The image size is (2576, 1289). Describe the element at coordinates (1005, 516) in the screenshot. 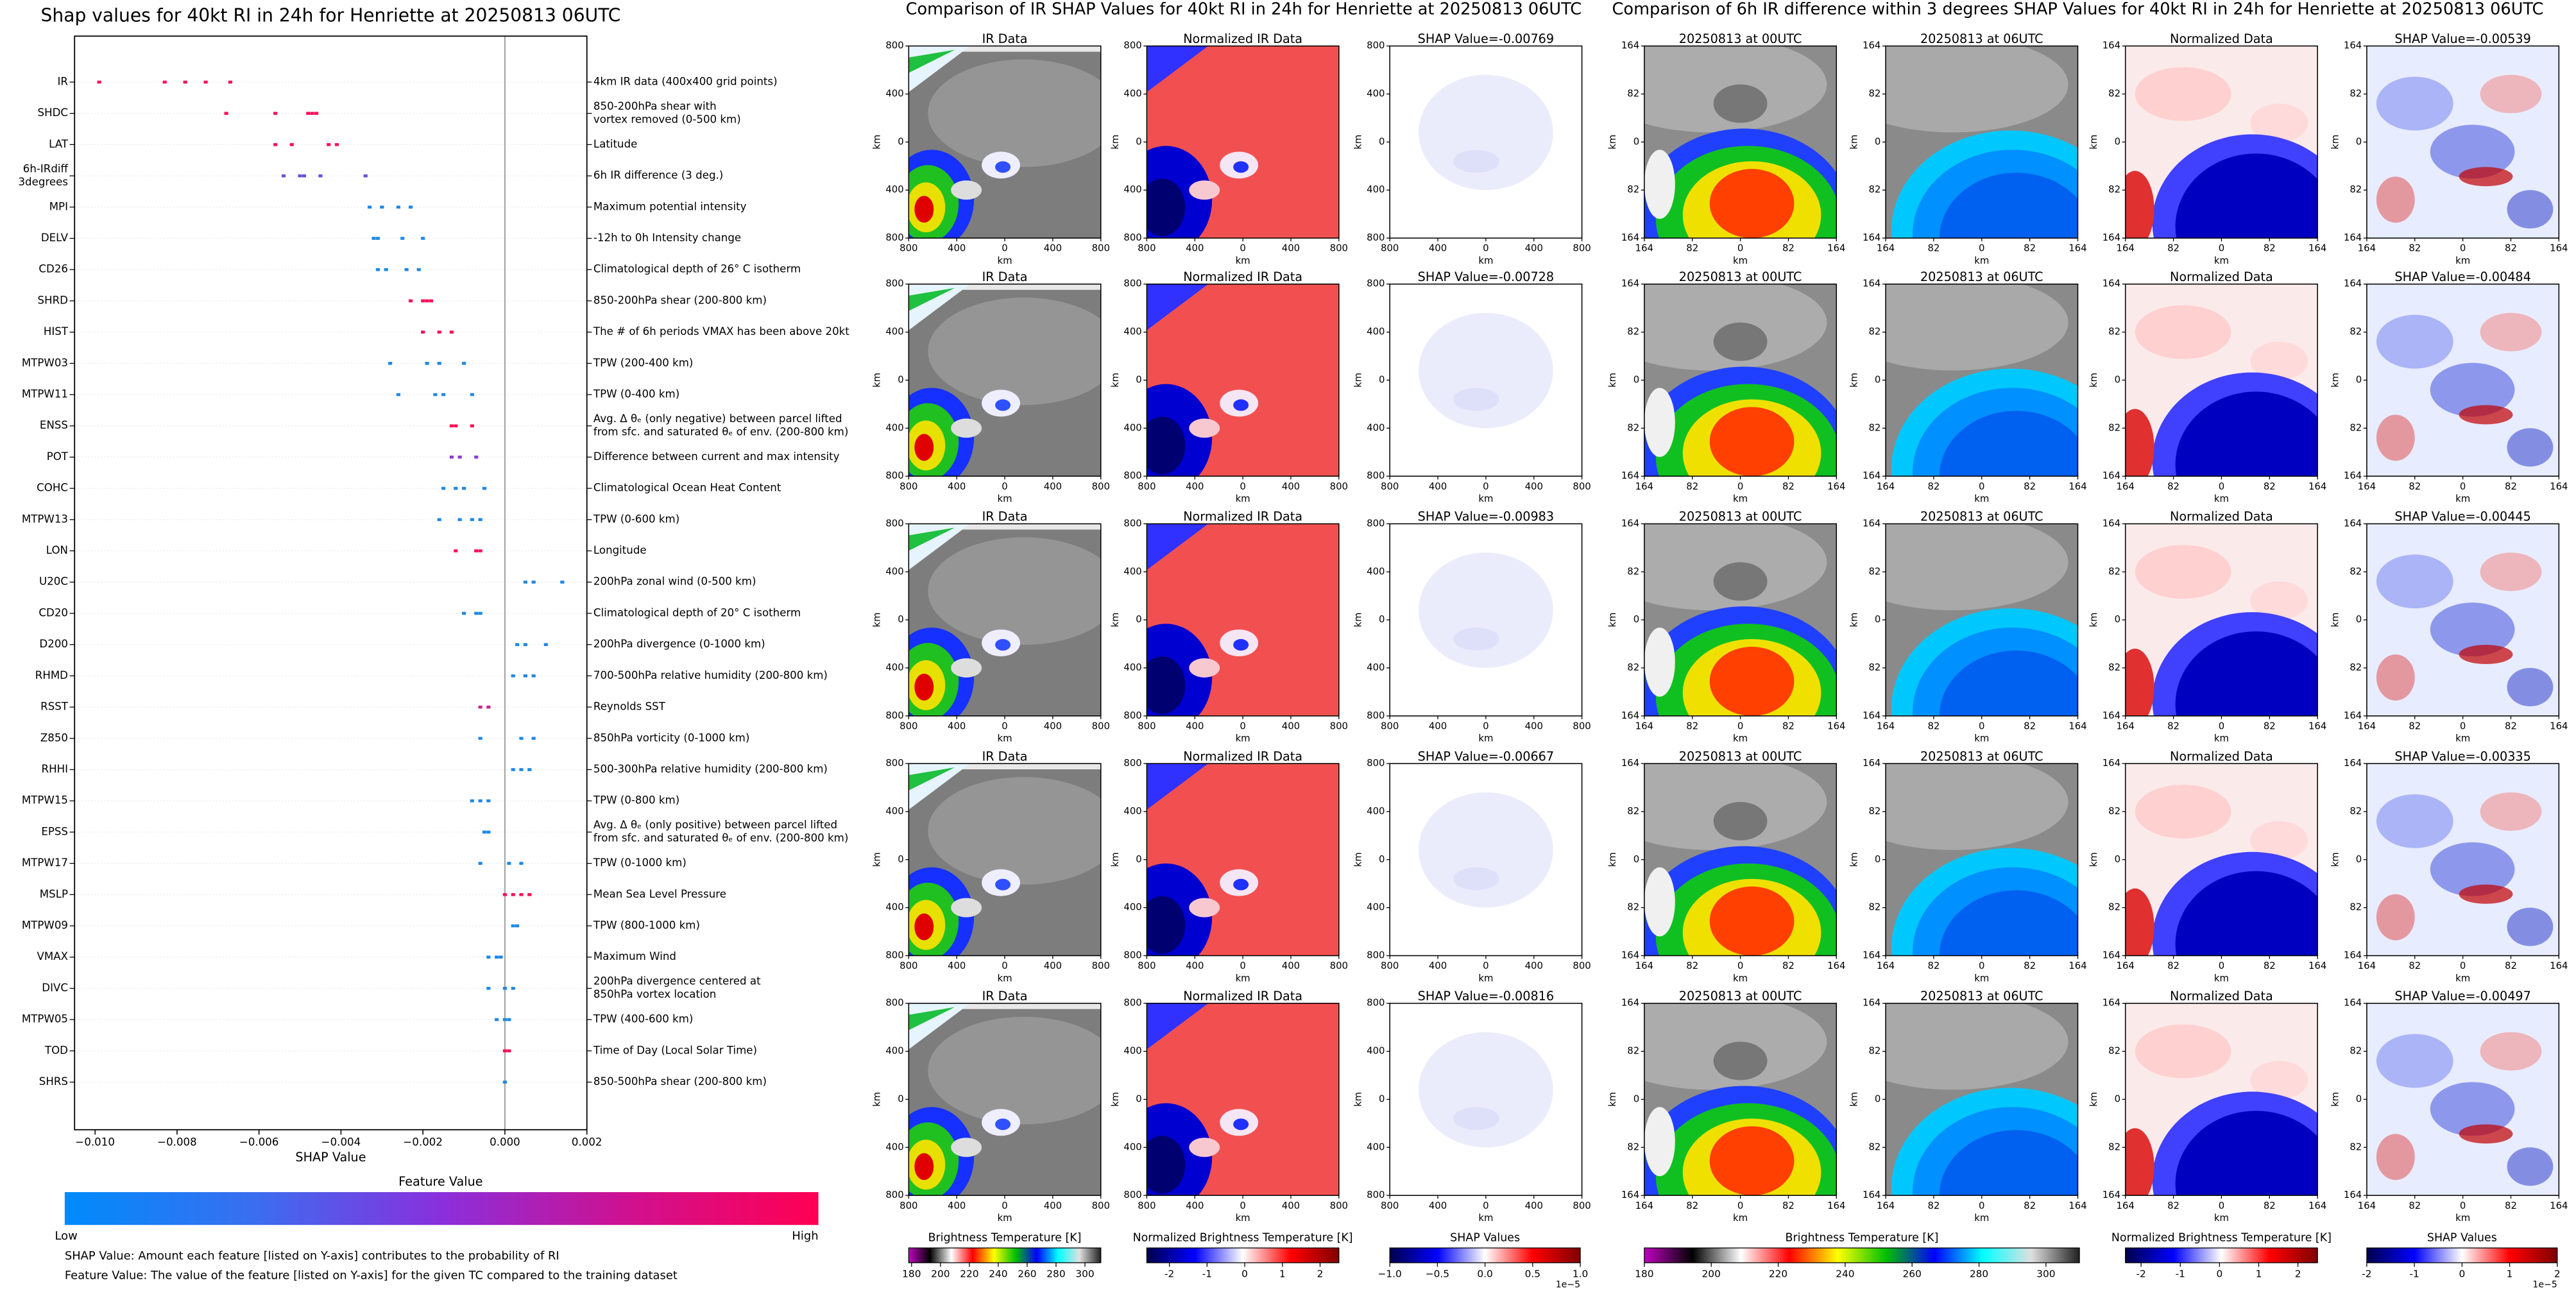

I see `panel-title: IR Data` at that location.